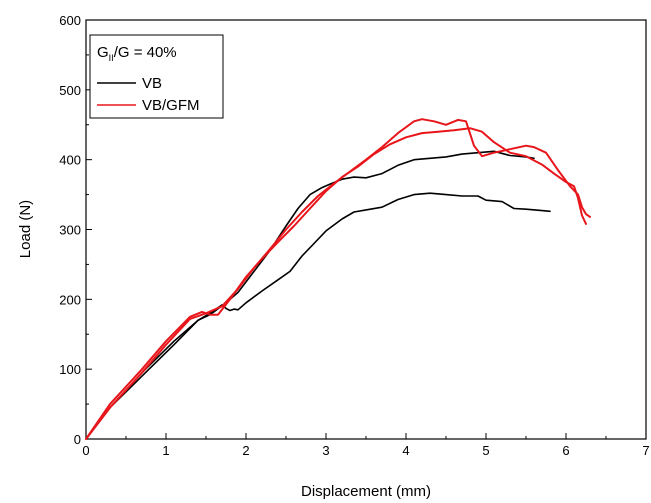  I want to click on y-tick-label: 100, so click(70, 369).